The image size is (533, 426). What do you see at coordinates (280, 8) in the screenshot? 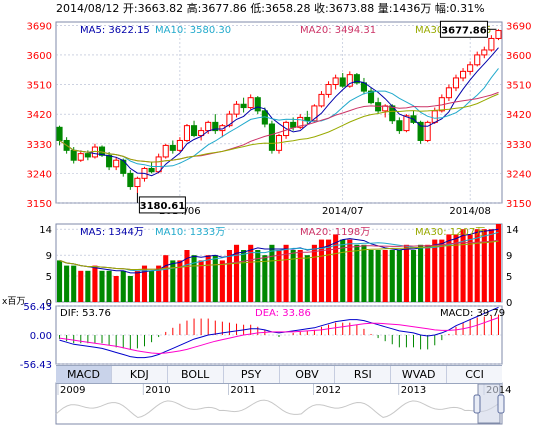
I see `quote-low: 低:3658.28` at bounding box center [280, 8].